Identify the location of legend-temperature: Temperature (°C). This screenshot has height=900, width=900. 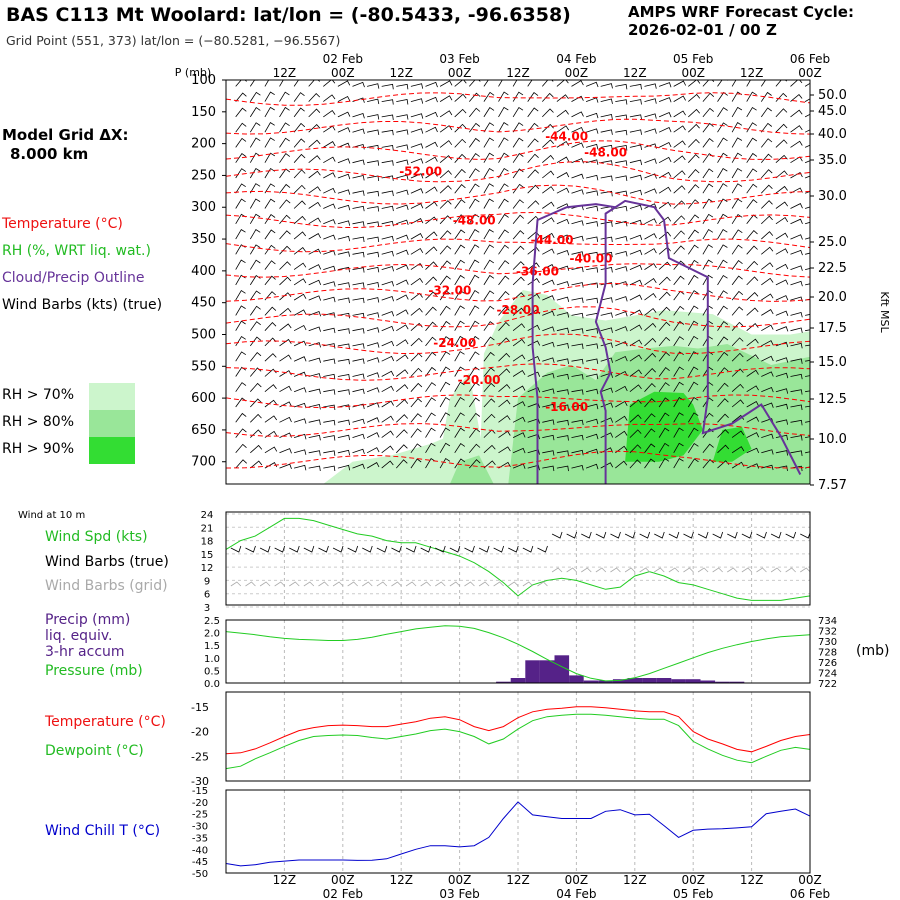
(62, 224).